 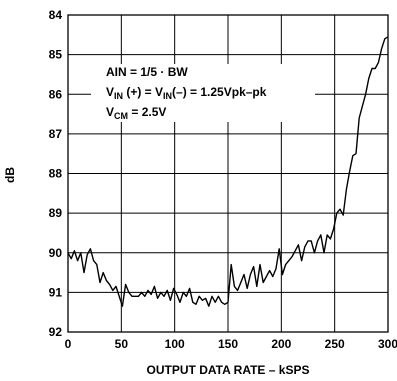 I want to click on x-tick-label: 250, so click(x=335, y=344).